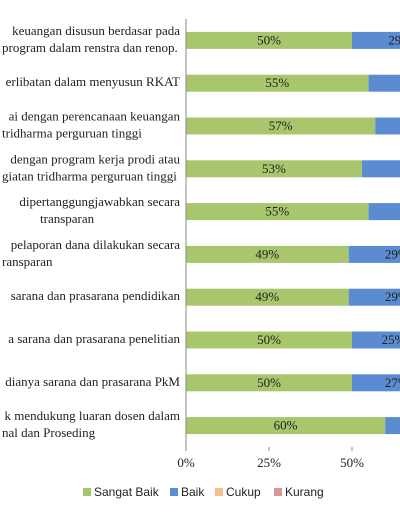 This screenshot has width=400, height=516. I want to click on category-label: pelaporan dana dilakukan secara, so click(96, 244).